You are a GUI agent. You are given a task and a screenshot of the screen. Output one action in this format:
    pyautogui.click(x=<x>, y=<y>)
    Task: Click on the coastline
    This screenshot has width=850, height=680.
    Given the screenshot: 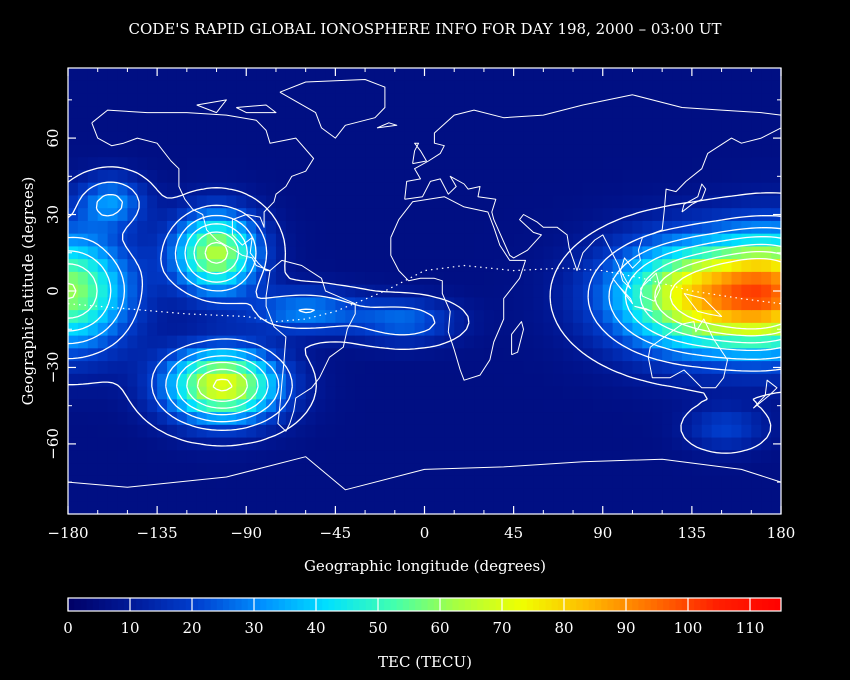 What is the action you would take?
    pyautogui.click(x=458, y=288)
    